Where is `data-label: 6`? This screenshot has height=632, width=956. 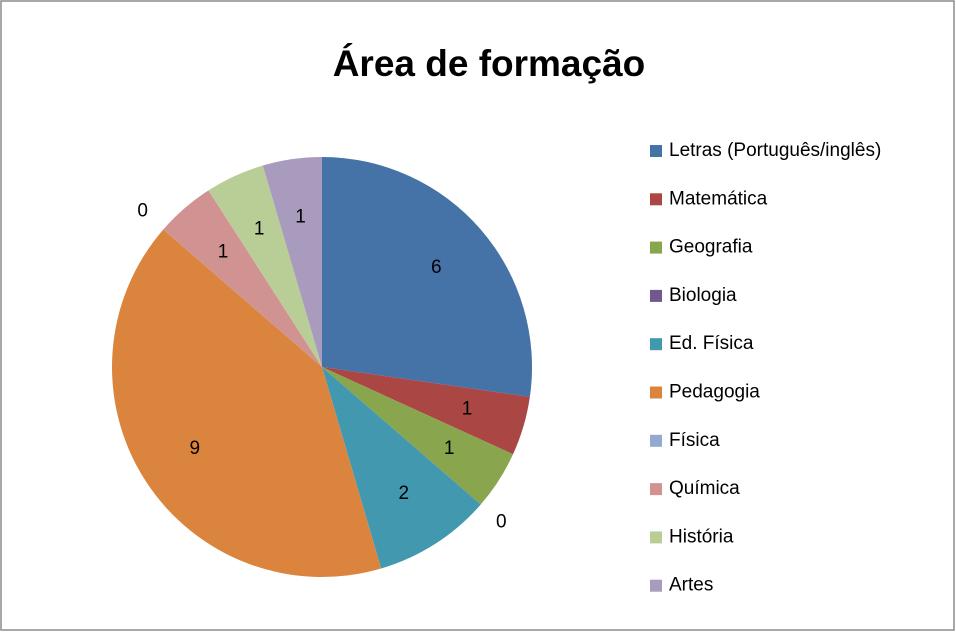
data-label: 6 is located at coordinates (436, 267).